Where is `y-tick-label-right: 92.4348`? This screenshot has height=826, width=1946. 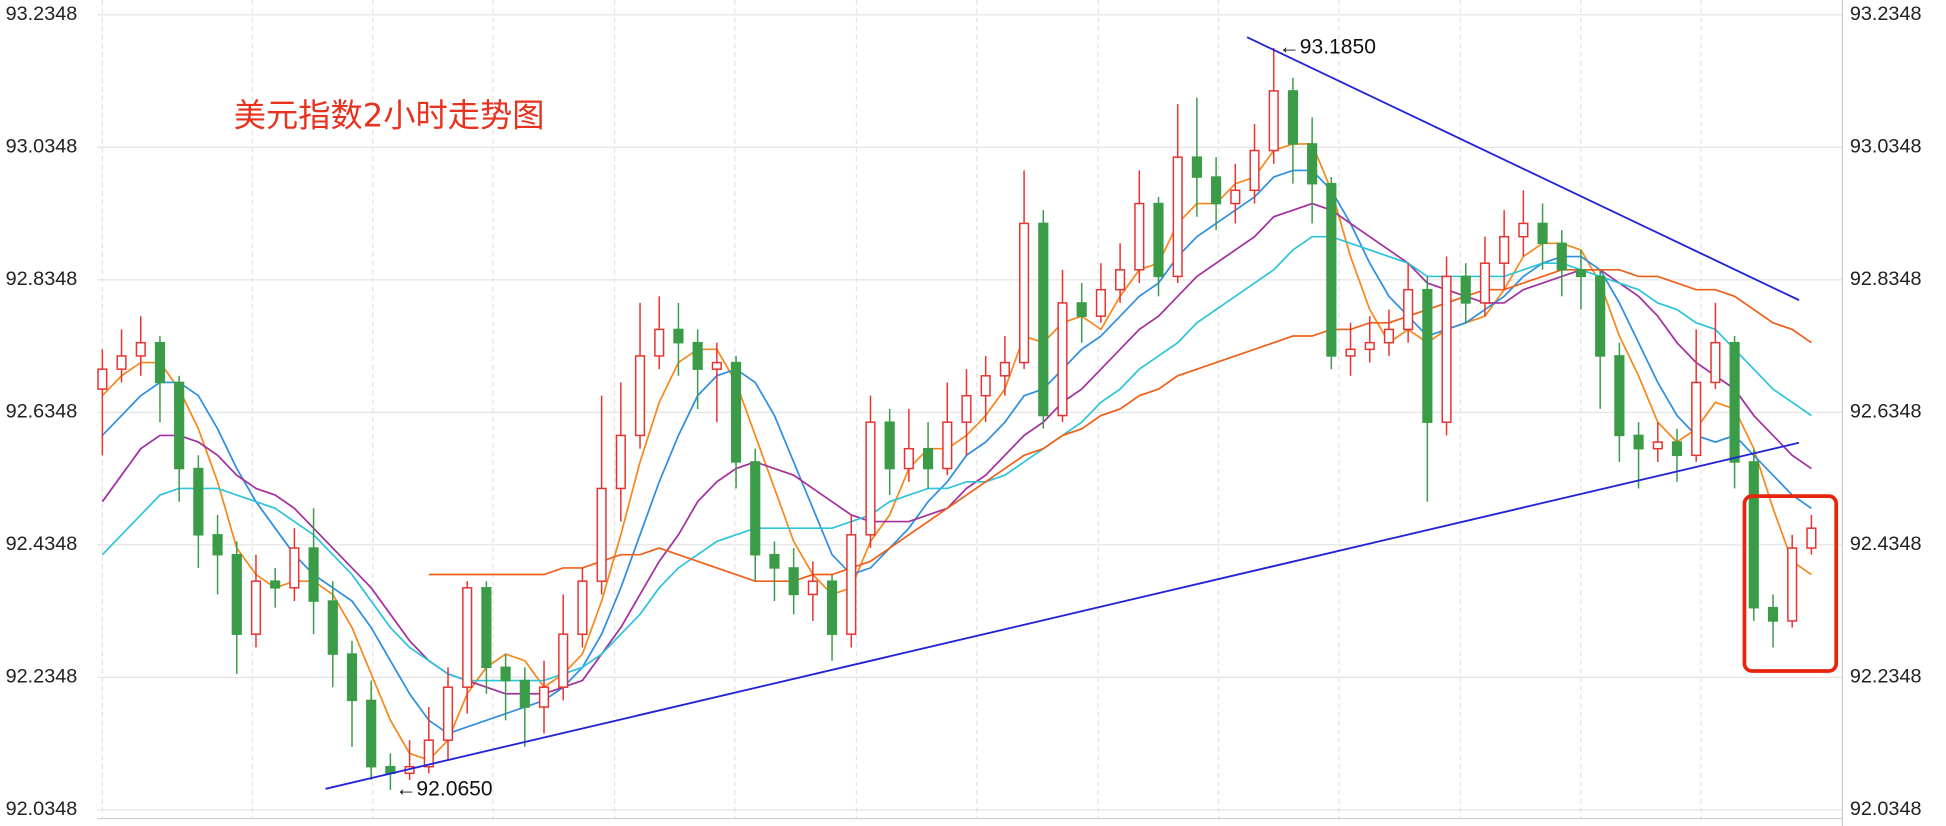 y-tick-label-right: 92.4348 is located at coordinates (1886, 544).